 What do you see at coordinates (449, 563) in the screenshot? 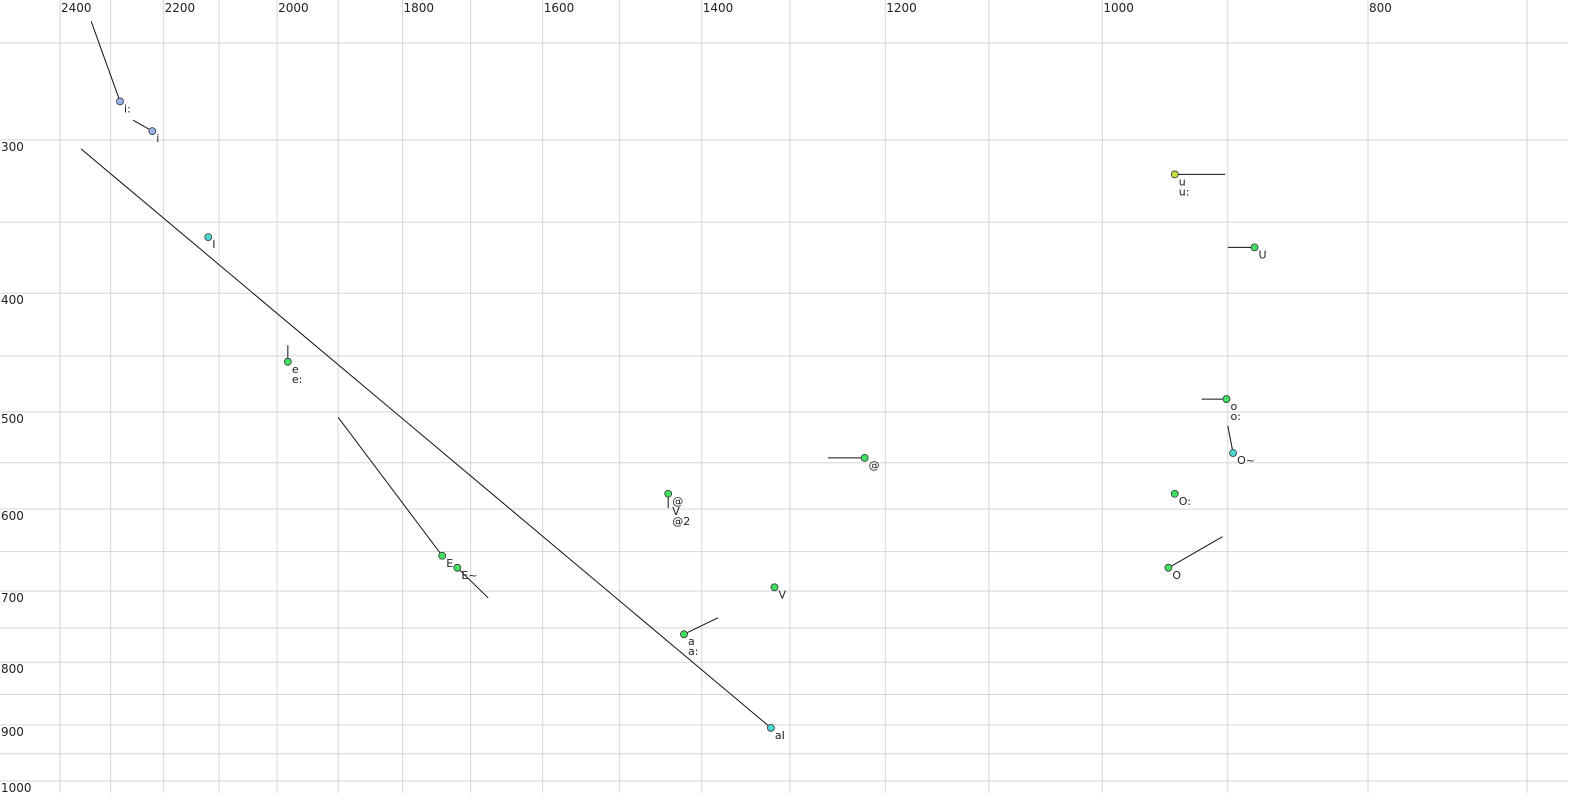
I see `vowel-label: E` at bounding box center [449, 563].